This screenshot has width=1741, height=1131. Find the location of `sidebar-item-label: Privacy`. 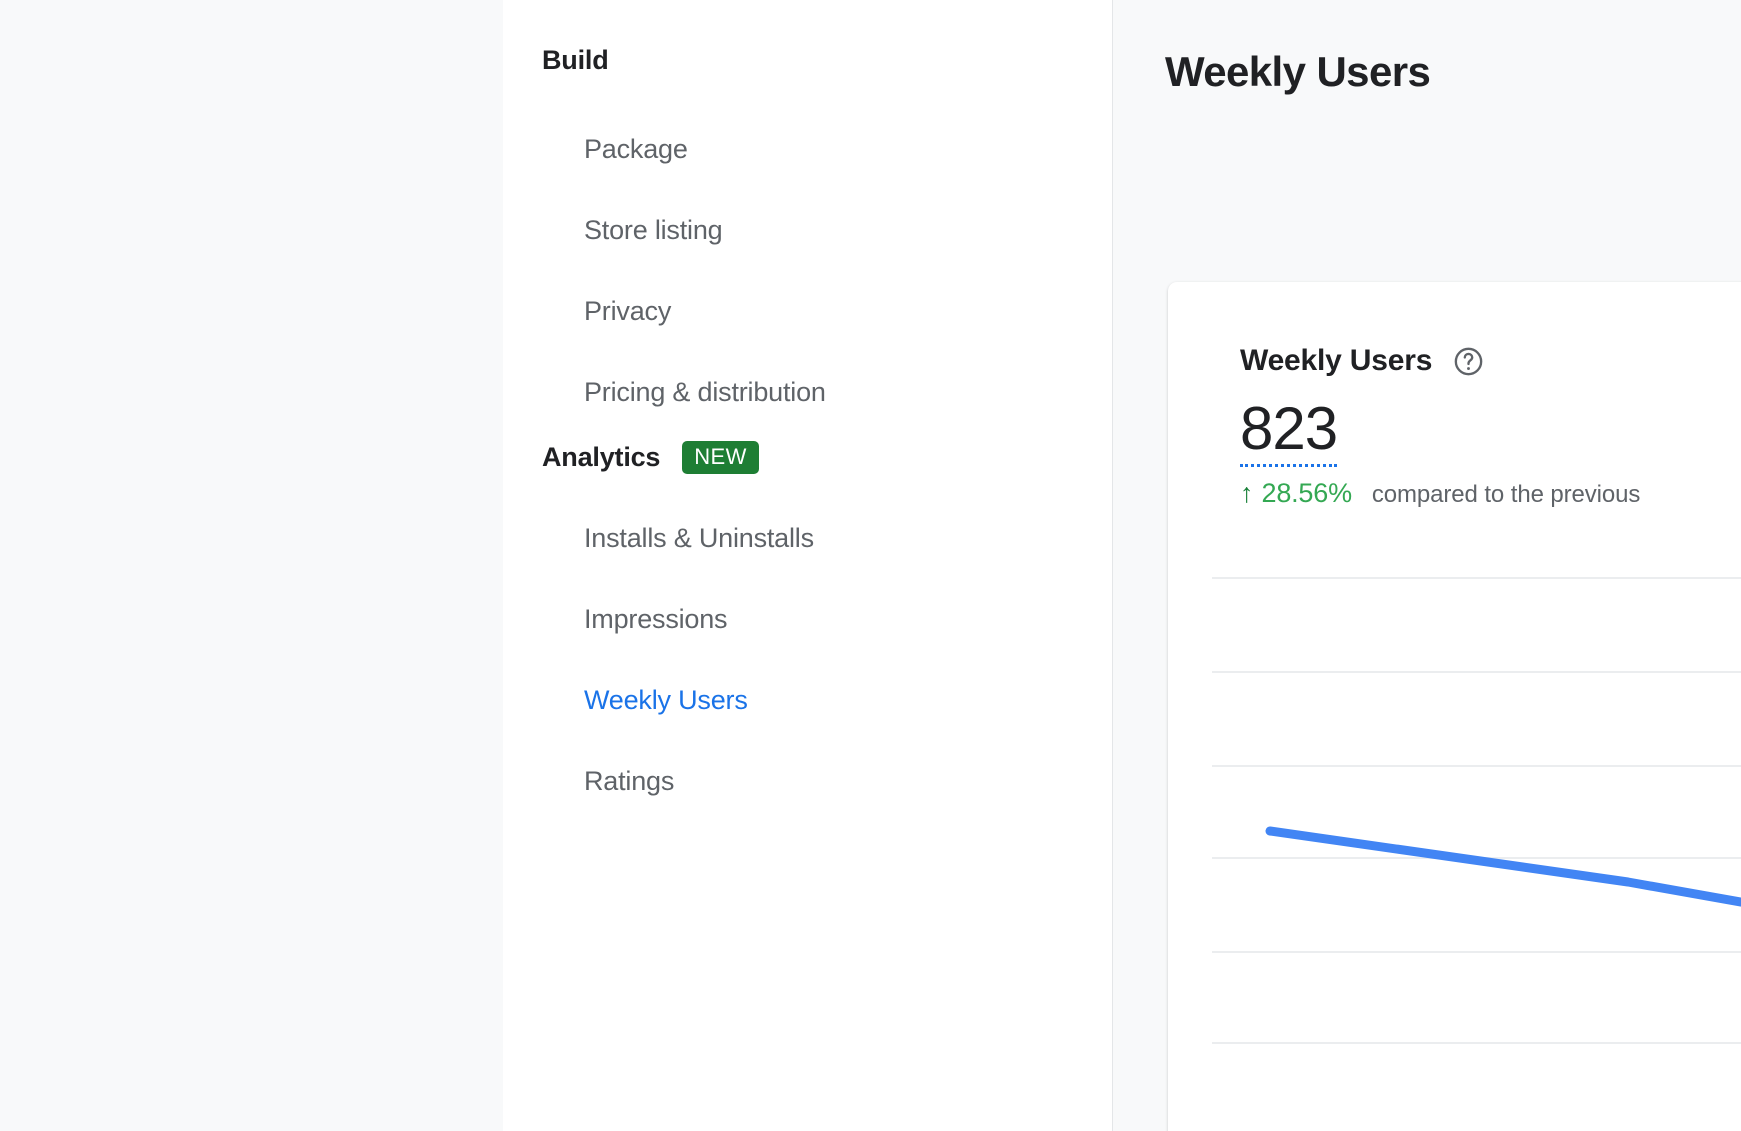

sidebar-item-label: Privacy is located at coordinates (628, 311).